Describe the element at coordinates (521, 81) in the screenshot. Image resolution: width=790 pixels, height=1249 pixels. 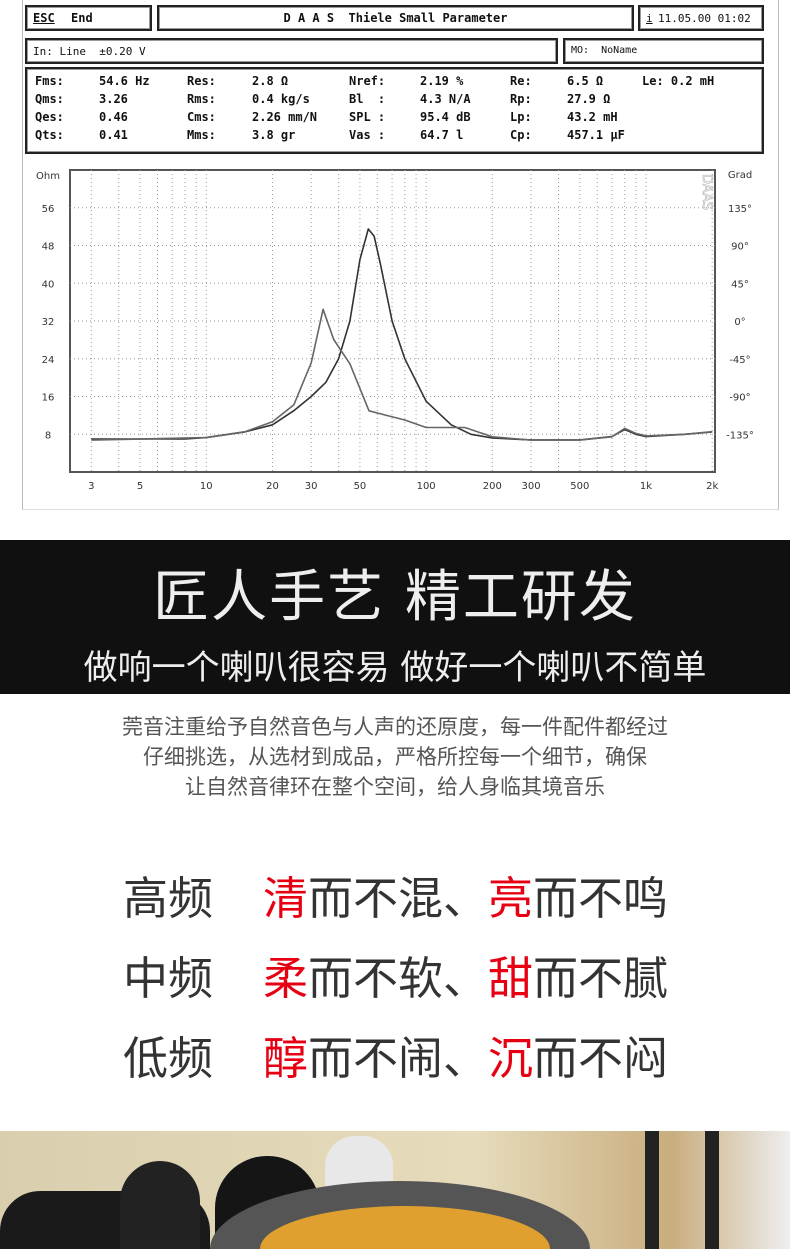
I see `param-label: Re:` at that location.